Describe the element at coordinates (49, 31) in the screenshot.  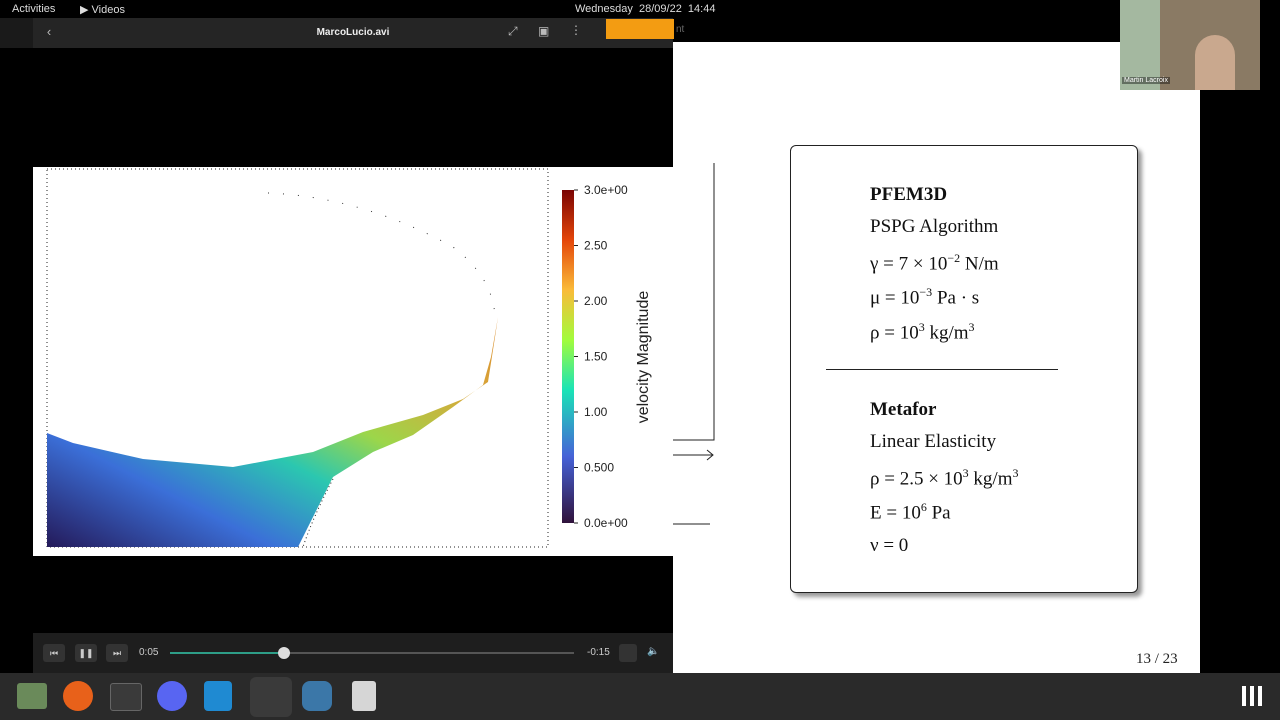
I see `back-button: ‹` at that location.